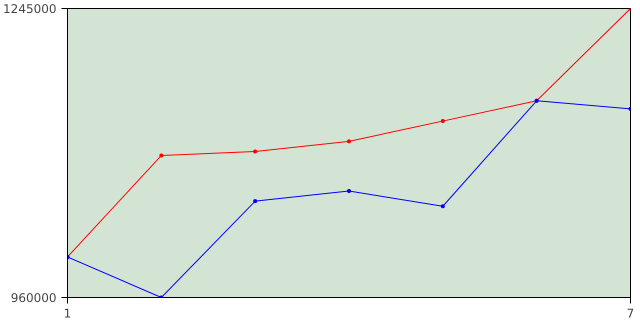  I want to click on x-tick-label: 7, so click(630, 313).